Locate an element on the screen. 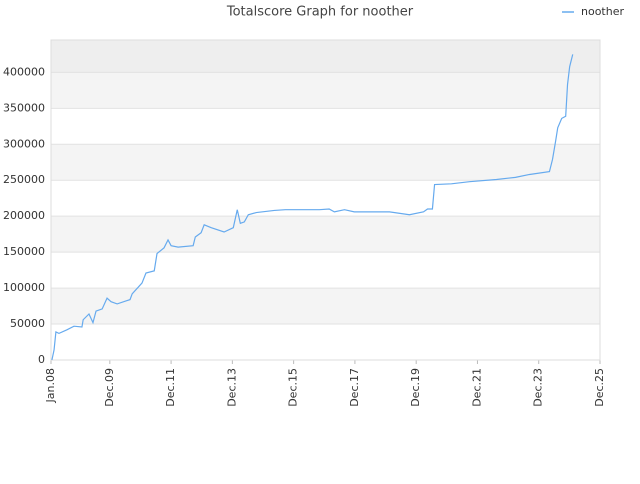 The width and height of the screenshot is (640, 484). y-tick-label: 350000 is located at coordinates (24, 107).